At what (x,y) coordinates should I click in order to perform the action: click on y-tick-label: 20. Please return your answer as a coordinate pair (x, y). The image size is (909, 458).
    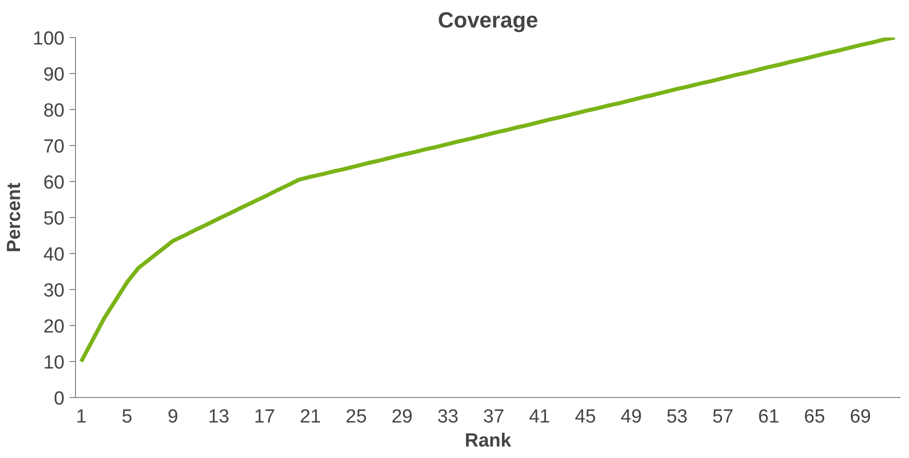
    Looking at the image, I should click on (54, 327).